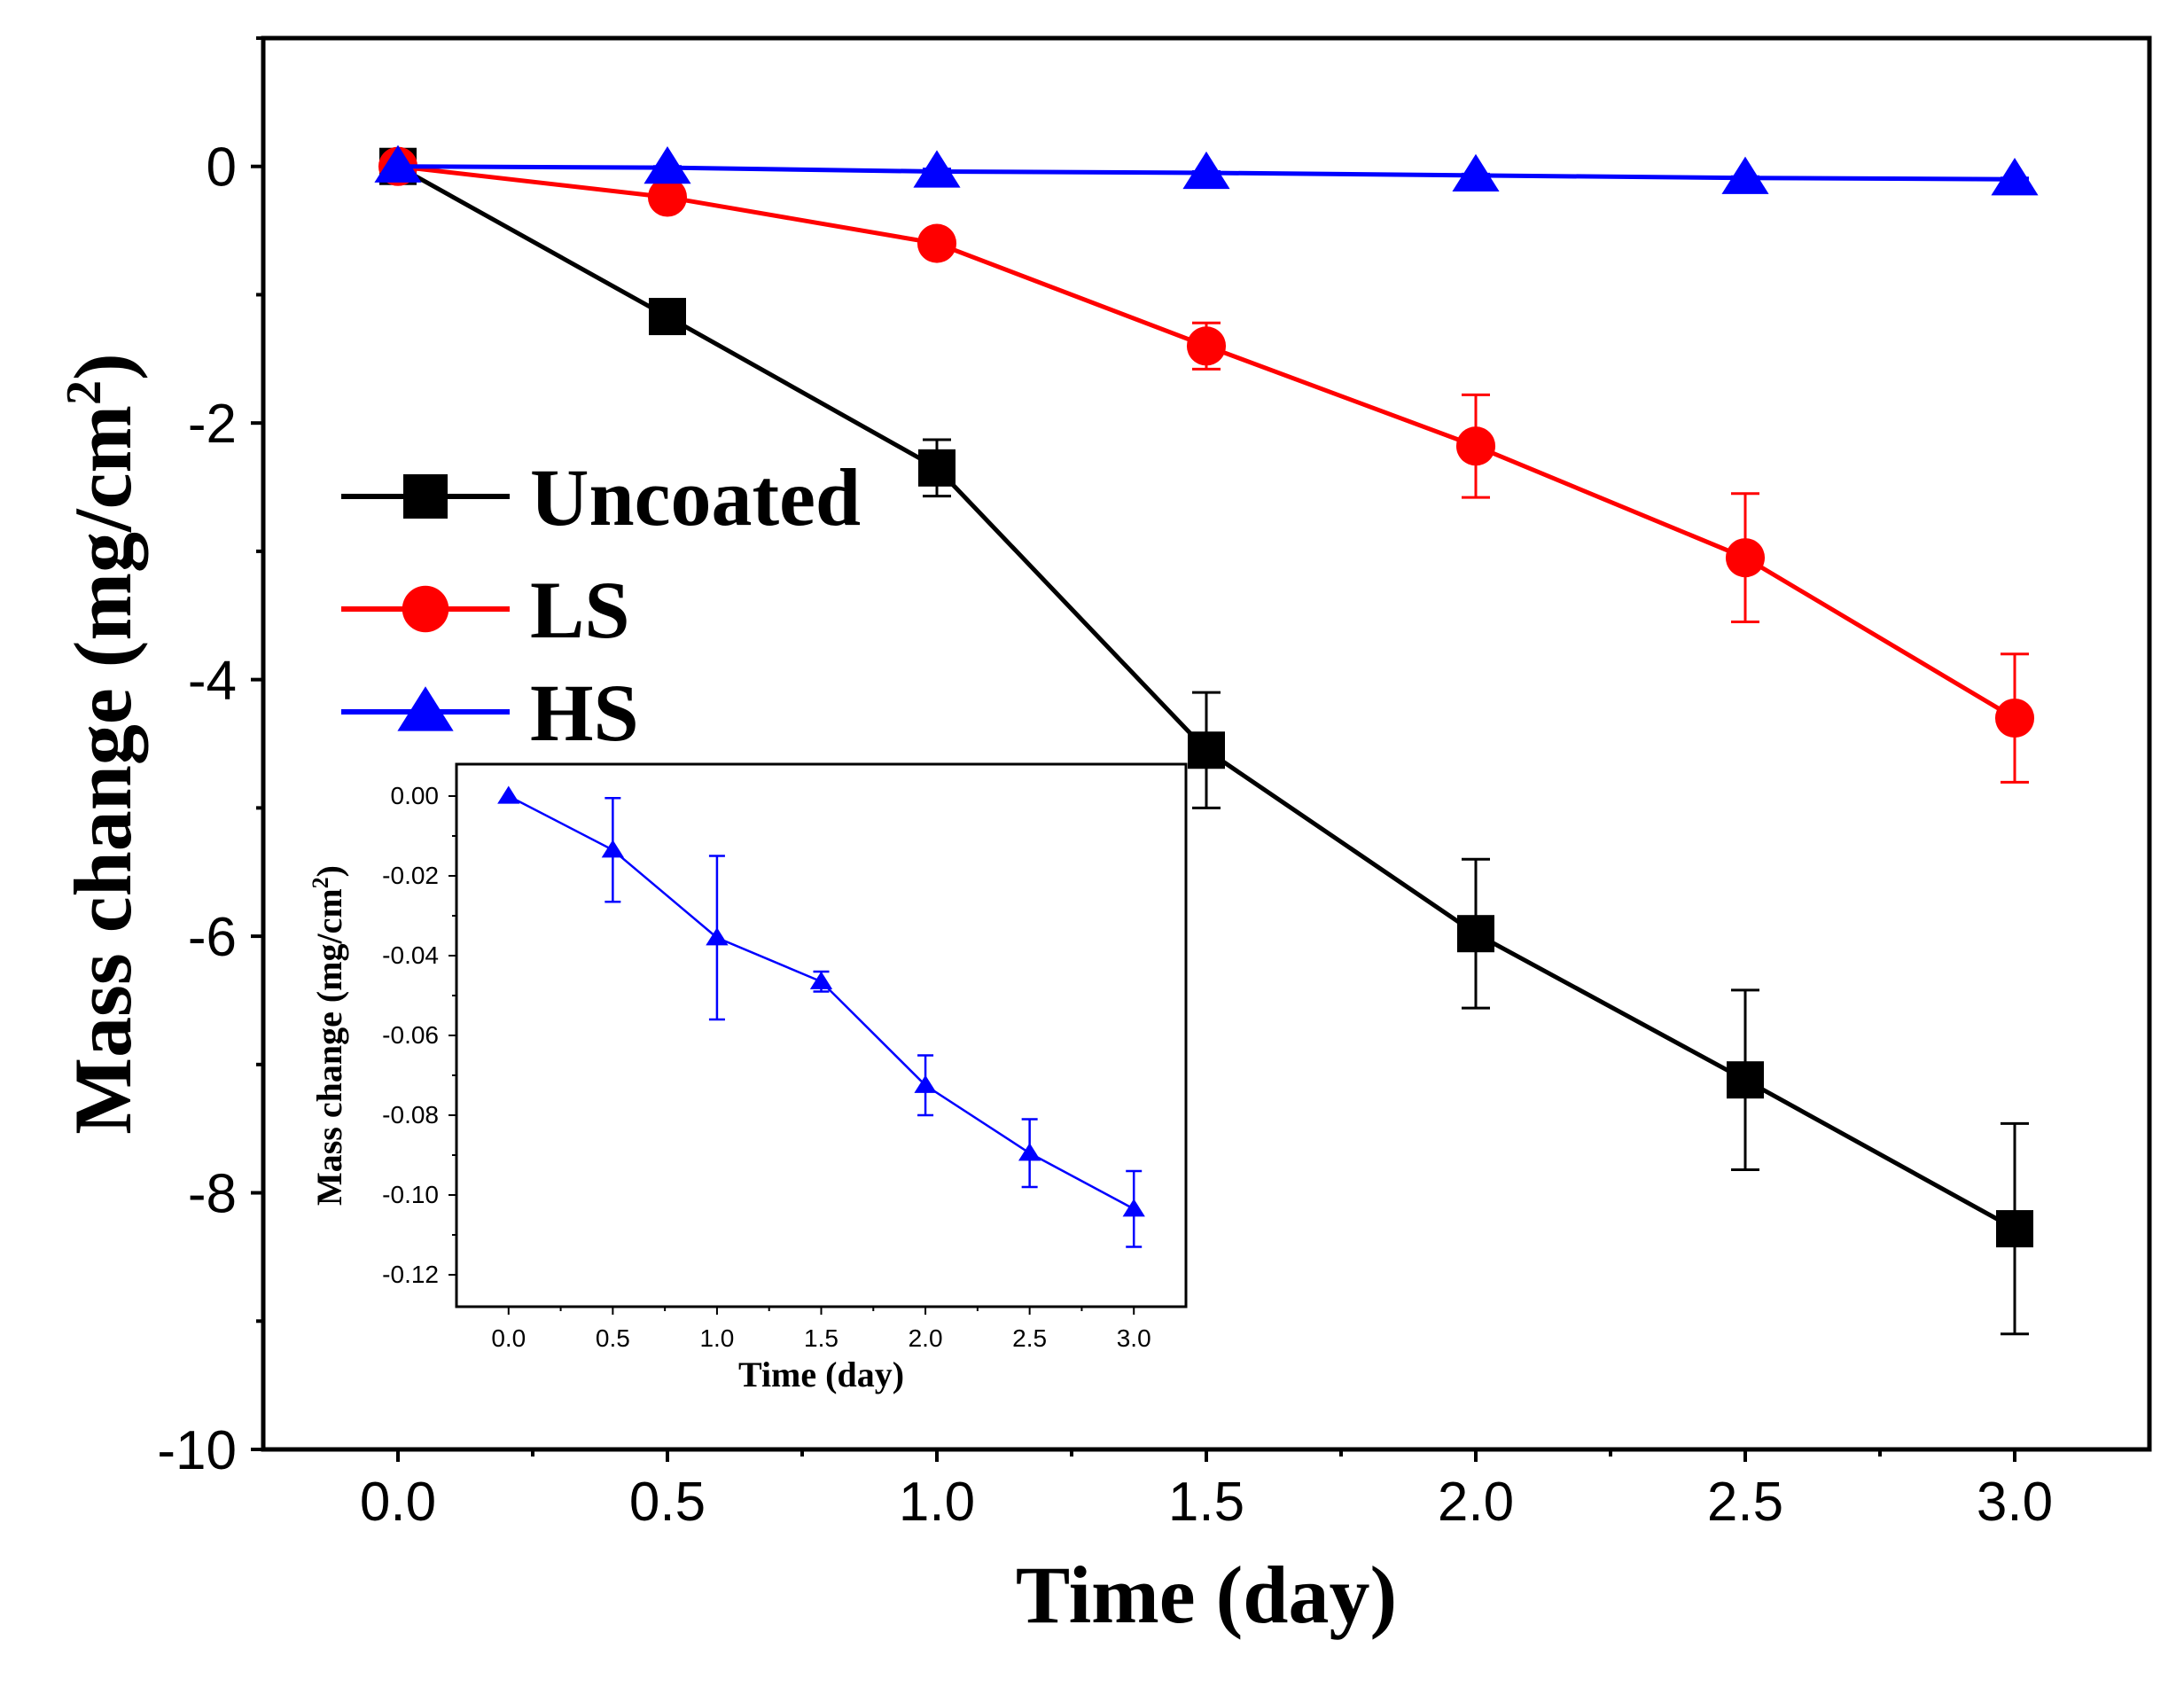 The image size is (2184, 1687). What do you see at coordinates (1029, 1338) in the screenshot?
I see `inset-x-tick-label: 2.5` at bounding box center [1029, 1338].